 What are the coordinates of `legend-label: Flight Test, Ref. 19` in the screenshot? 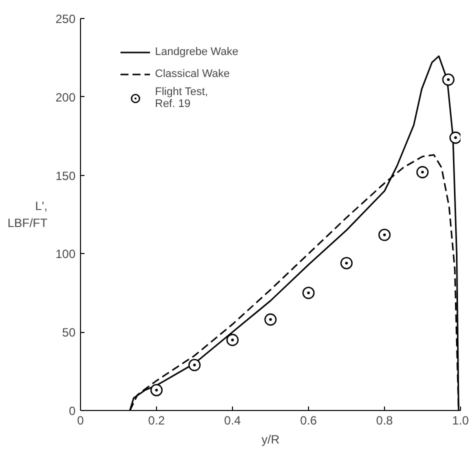 It's located at (181, 98).